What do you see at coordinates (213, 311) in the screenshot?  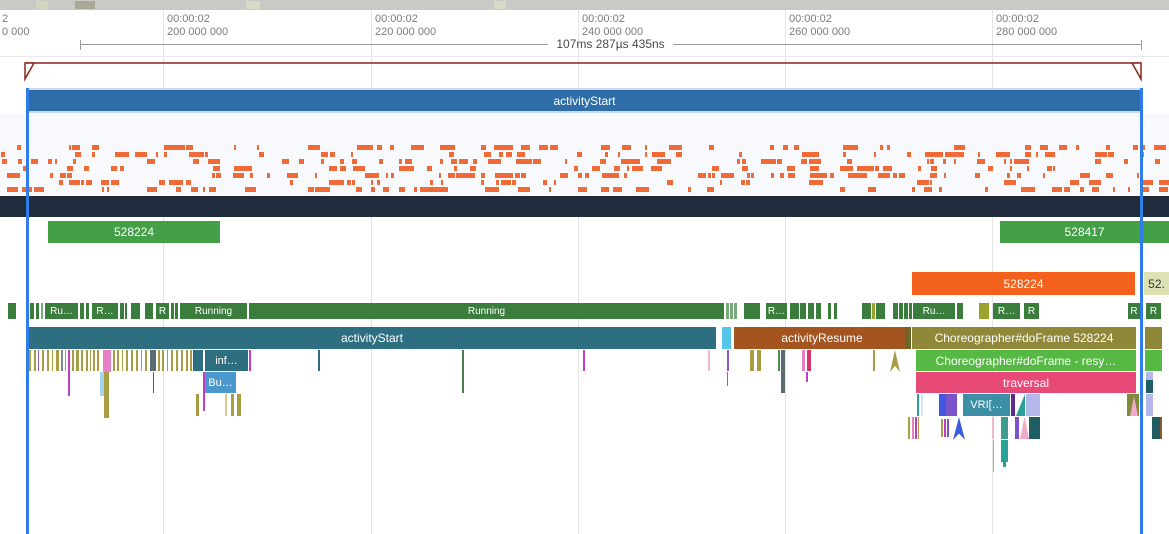 I see `slice-running: Running` at bounding box center [213, 311].